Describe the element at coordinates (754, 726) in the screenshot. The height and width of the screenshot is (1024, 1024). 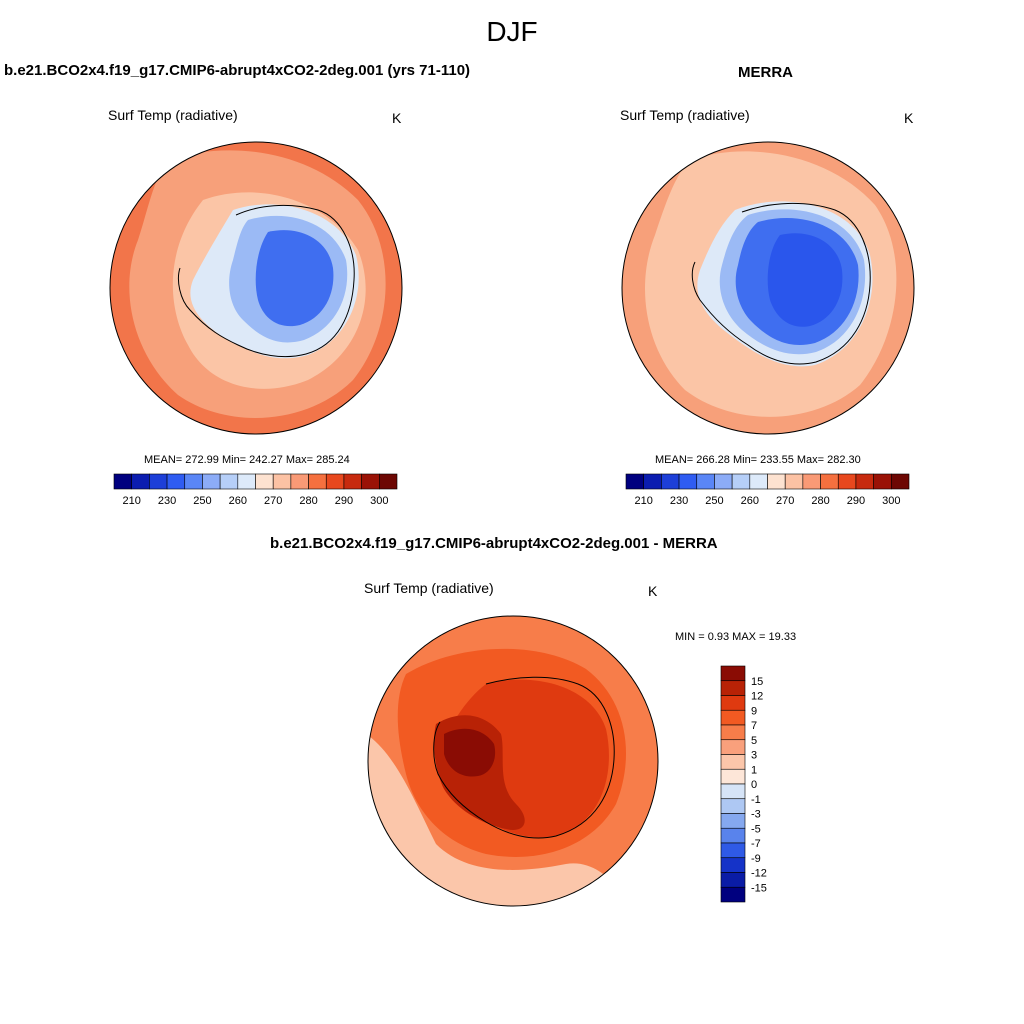
I see `colorbar-tick-label: 7` at that location.